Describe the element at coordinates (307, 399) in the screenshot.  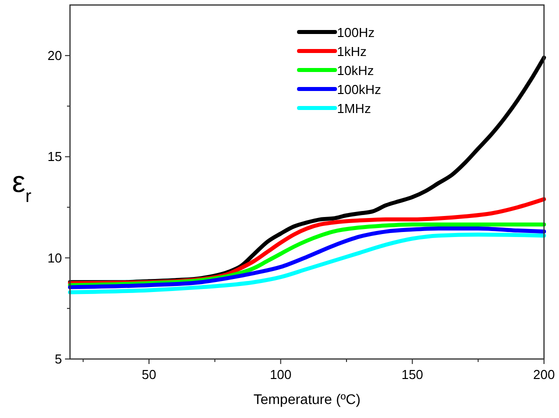
I see `x-axis-title: Temperature (ºC)` at that location.